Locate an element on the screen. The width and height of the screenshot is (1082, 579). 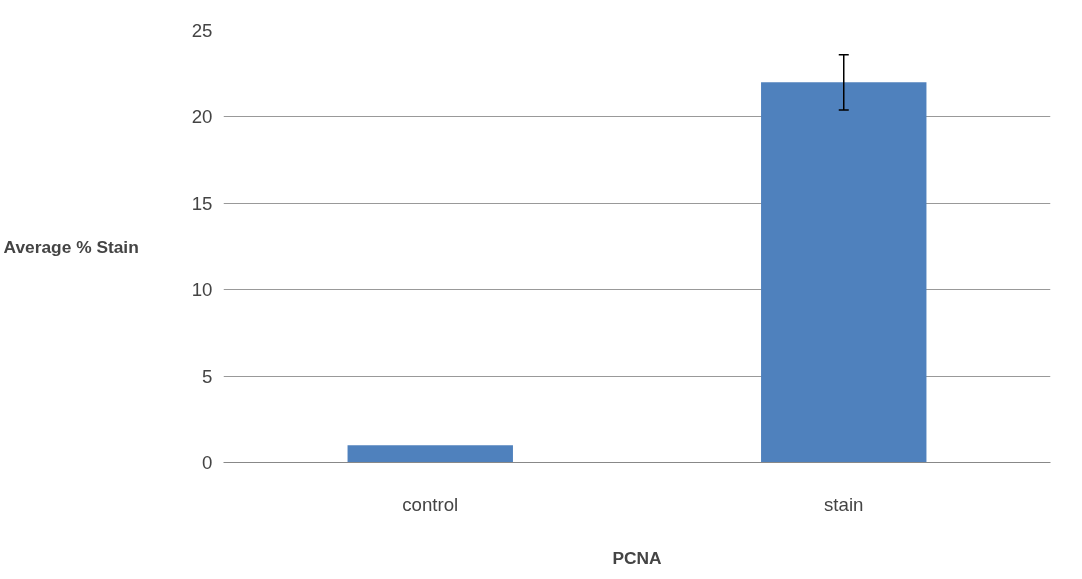
y-tick-label: 25 is located at coordinates (202, 30).